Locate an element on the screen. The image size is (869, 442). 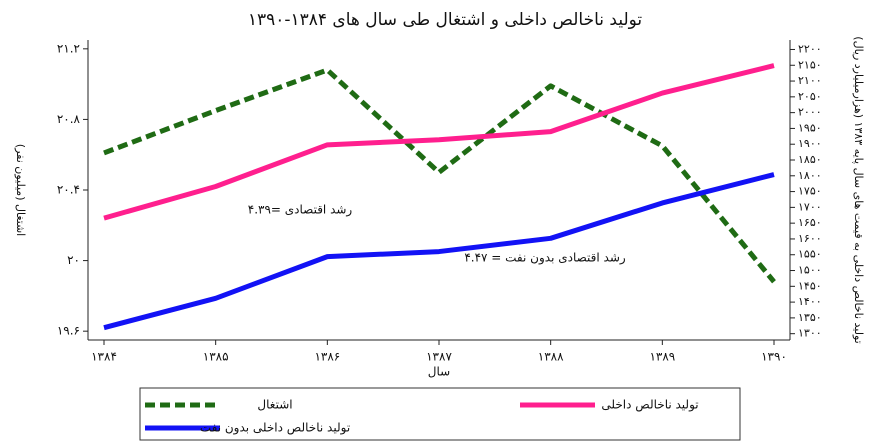
y2-tick-label: ۲۱۰۰ is located at coordinates (810, 80).